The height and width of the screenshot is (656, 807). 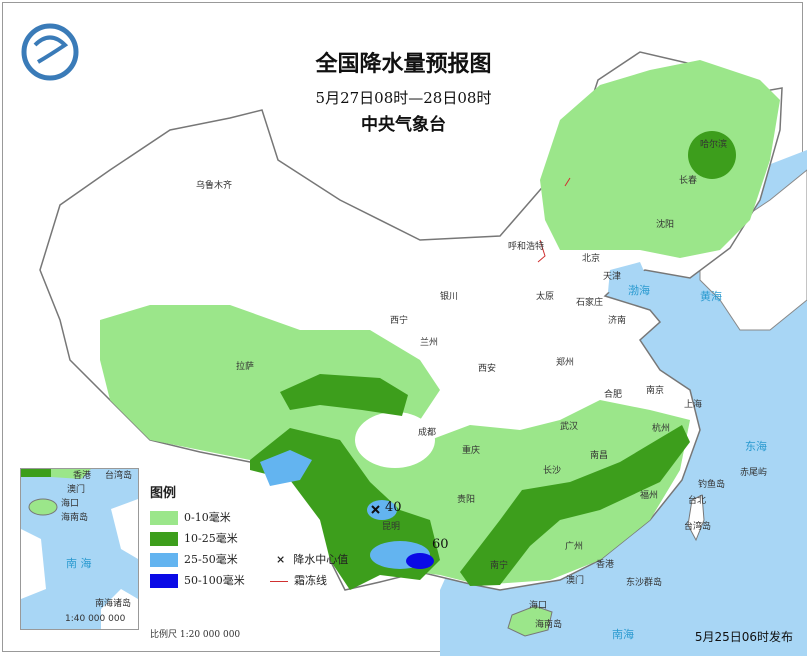 What do you see at coordinates (449, 297) in the screenshot?
I see `city-label: 银川` at bounding box center [449, 297].